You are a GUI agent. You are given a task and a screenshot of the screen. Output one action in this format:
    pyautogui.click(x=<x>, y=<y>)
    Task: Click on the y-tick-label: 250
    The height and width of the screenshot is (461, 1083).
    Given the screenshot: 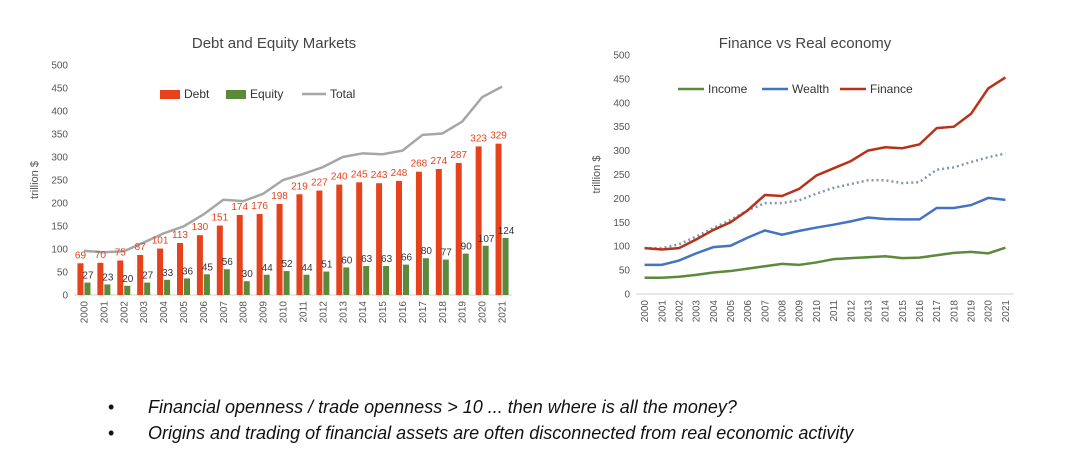 What is the action you would take?
    pyautogui.click(x=621, y=175)
    